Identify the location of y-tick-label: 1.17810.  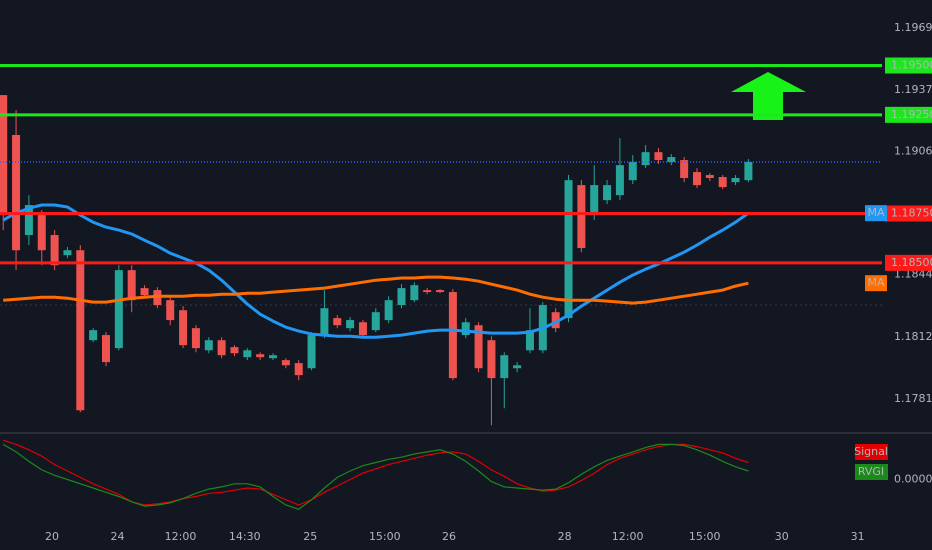
(913, 398).